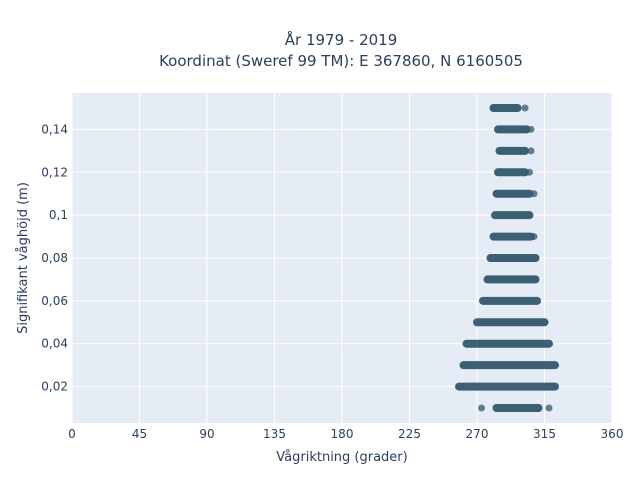  What do you see at coordinates (274, 434) in the screenshot?
I see `x-tick-label-3: 135` at bounding box center [274, 434].